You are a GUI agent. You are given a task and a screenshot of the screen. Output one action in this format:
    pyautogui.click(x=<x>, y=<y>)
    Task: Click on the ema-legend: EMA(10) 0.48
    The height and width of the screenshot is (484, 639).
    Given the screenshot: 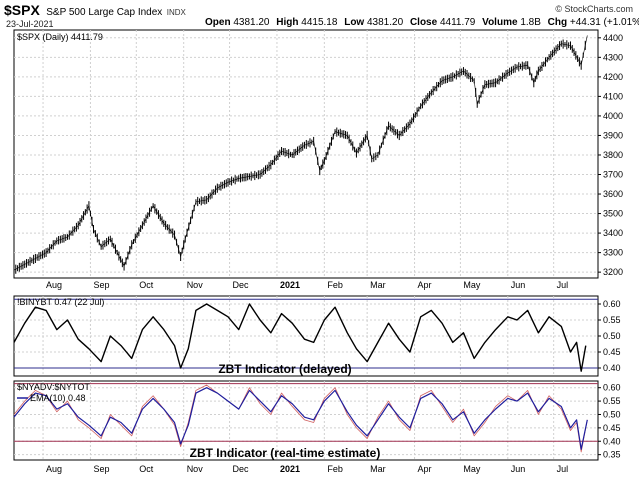 What is the action you would take?
    pyautogui.click(x=58, y=398)
    